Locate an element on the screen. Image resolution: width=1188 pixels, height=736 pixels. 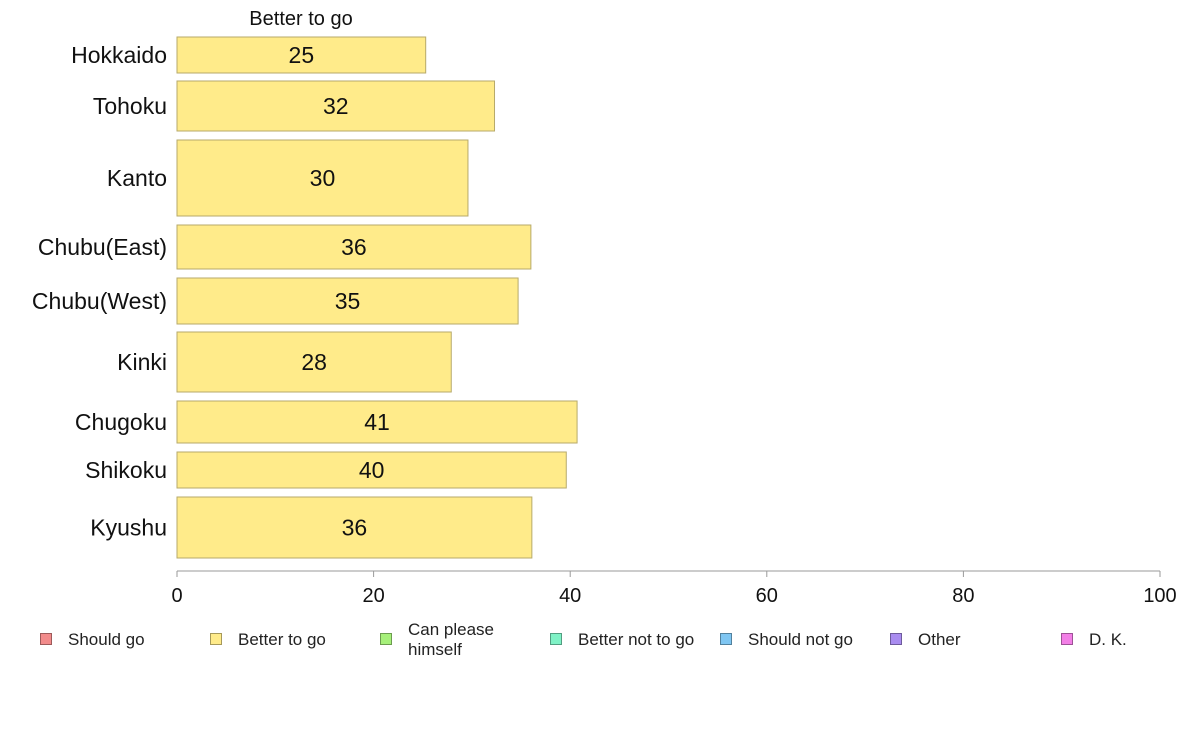
bar-value-label: 41 is located at coordinates (377, 422).